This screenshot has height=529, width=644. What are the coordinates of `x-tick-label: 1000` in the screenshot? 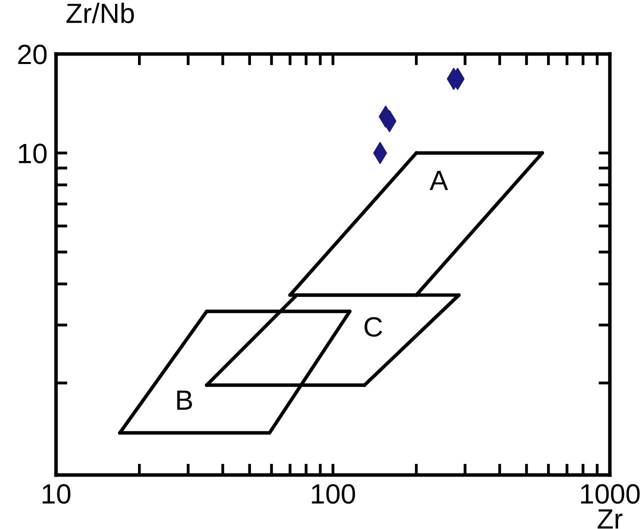 It's located at (610, 494).